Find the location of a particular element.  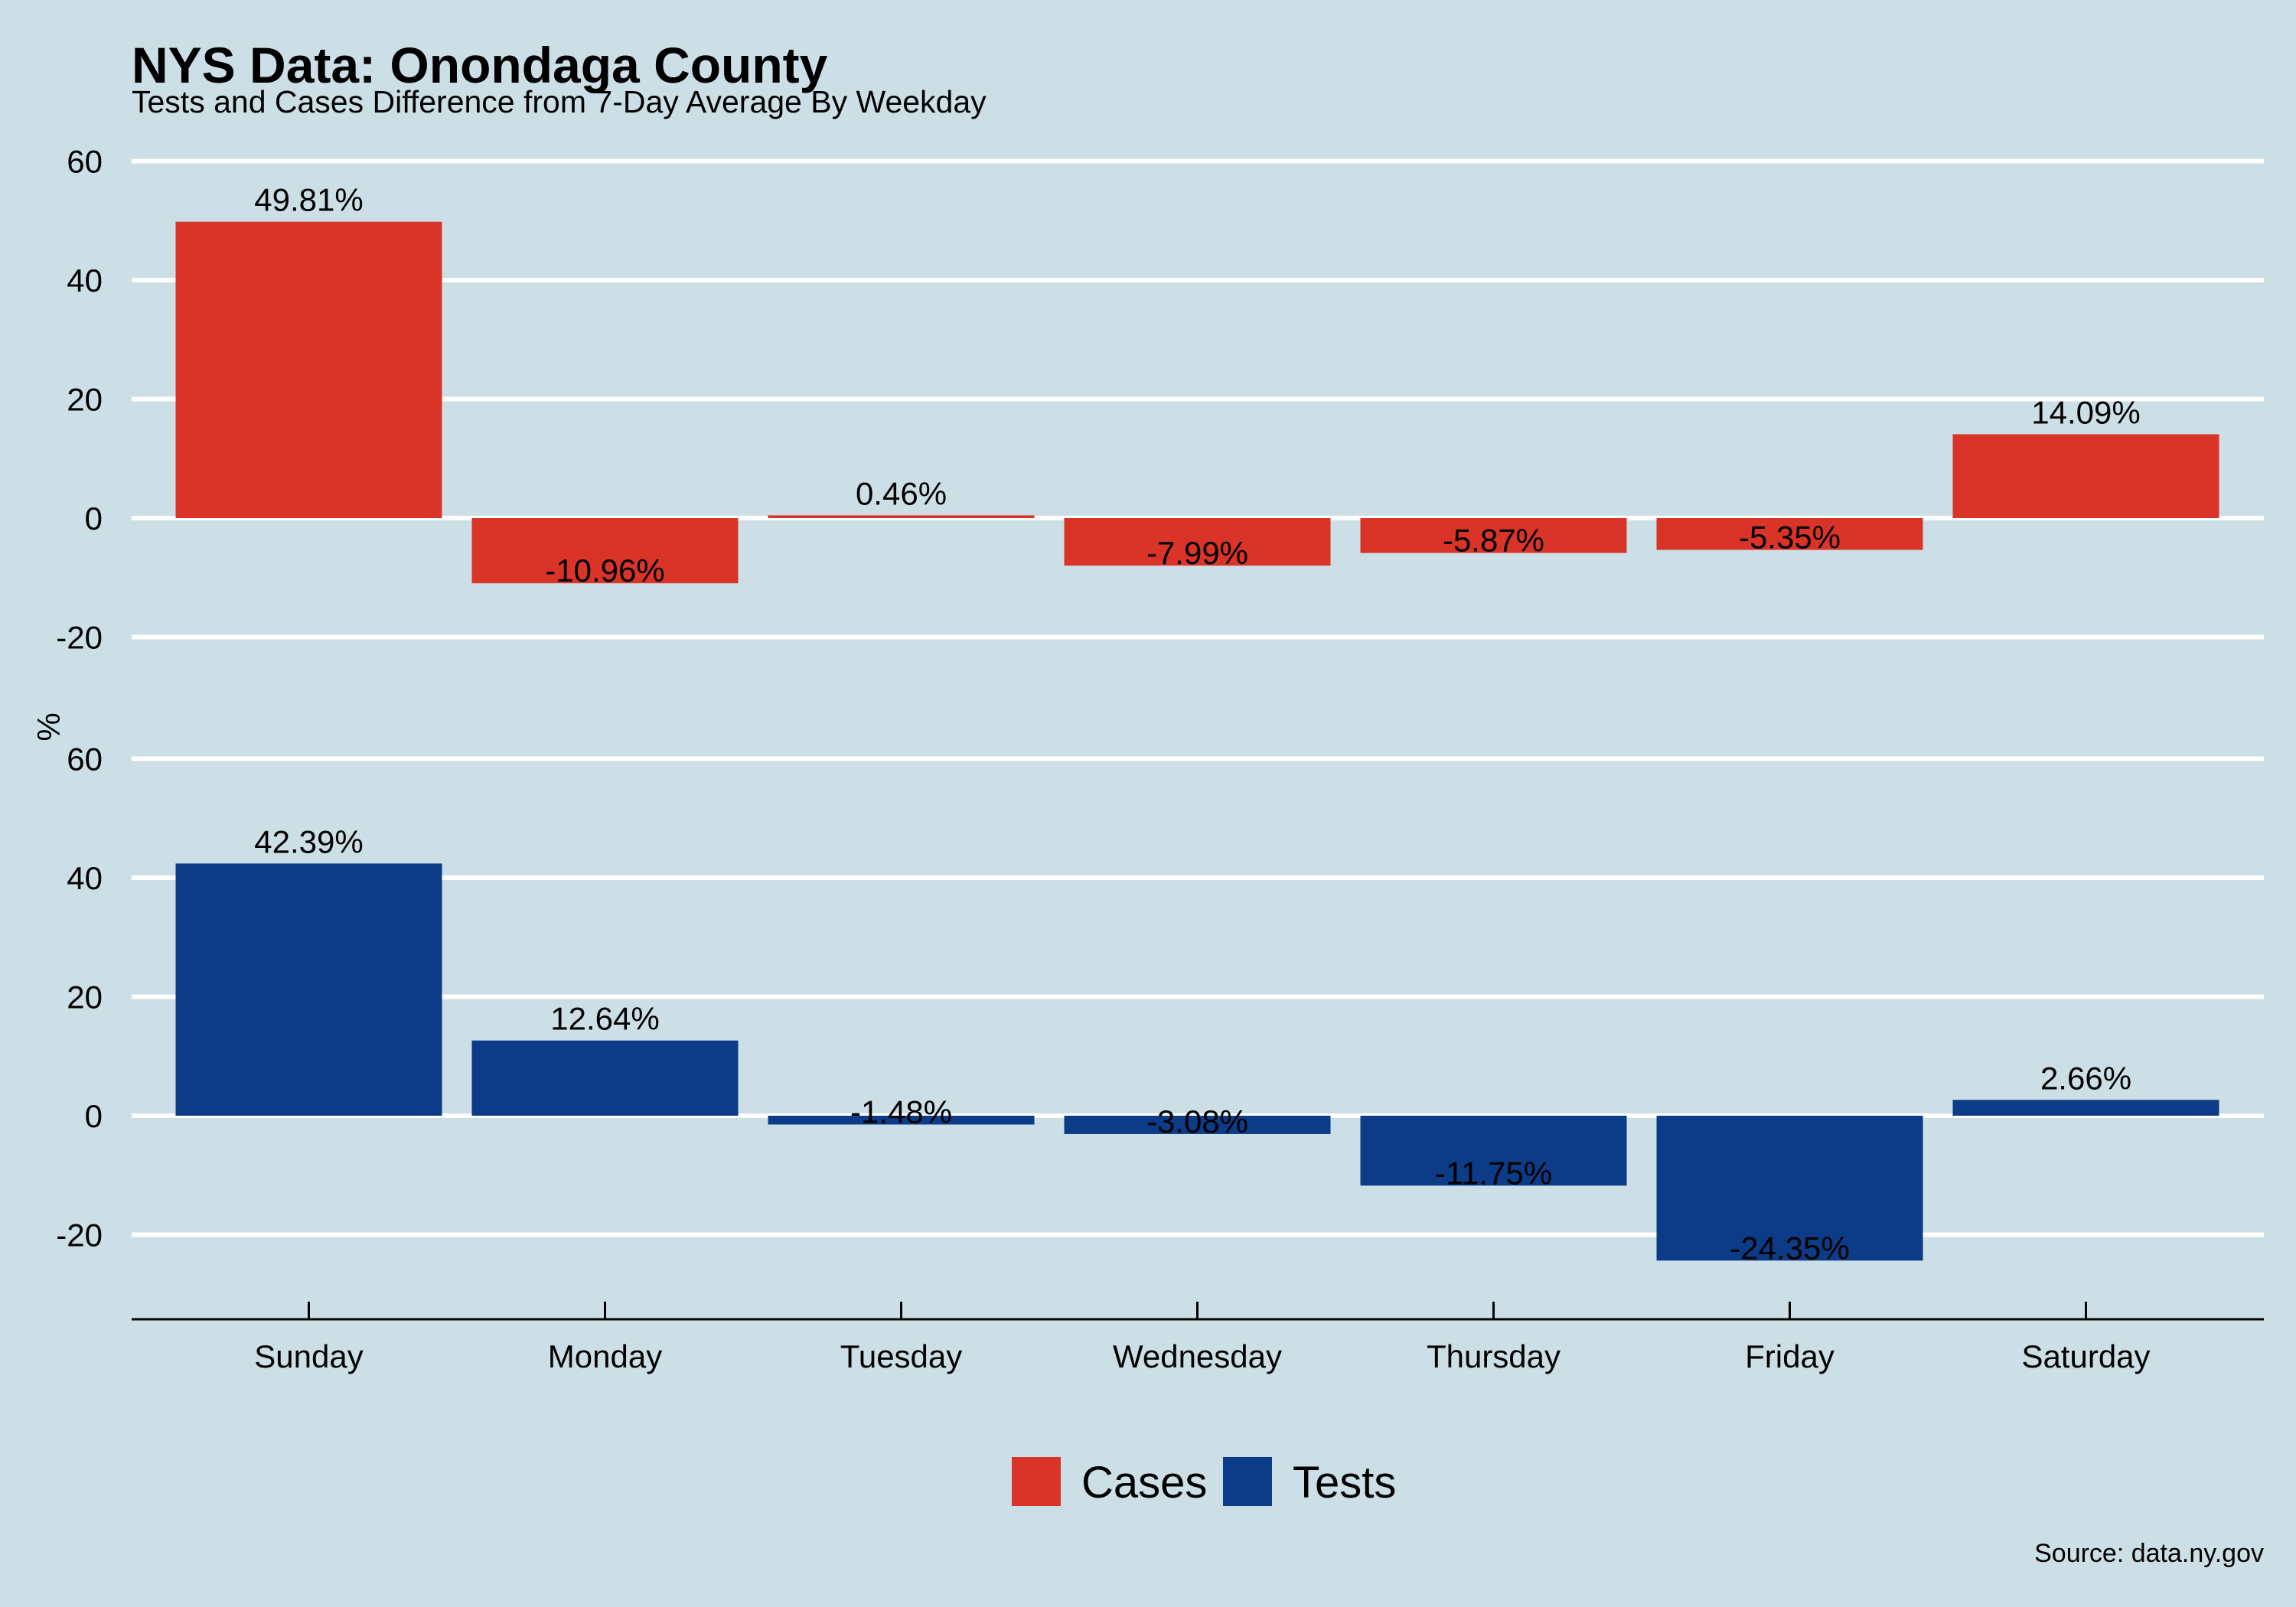

x-tick-label: Wednesday is located at coordinates (1197, 1356).